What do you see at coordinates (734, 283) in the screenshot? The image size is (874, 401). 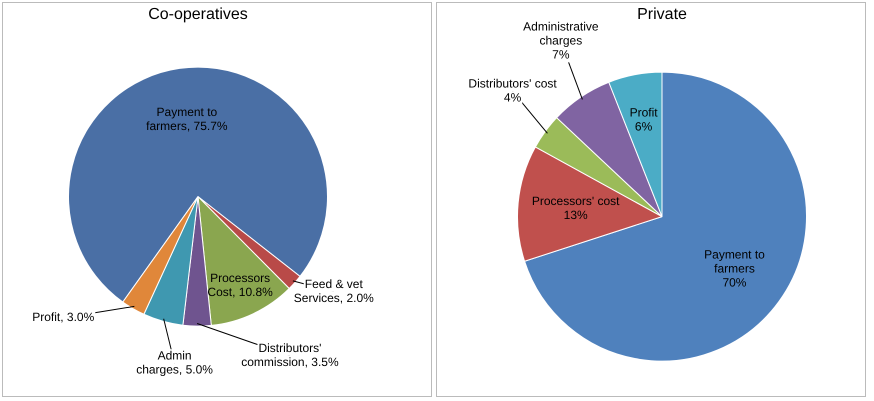 I see `data-label: 70%` at bounding box center [734, 283].